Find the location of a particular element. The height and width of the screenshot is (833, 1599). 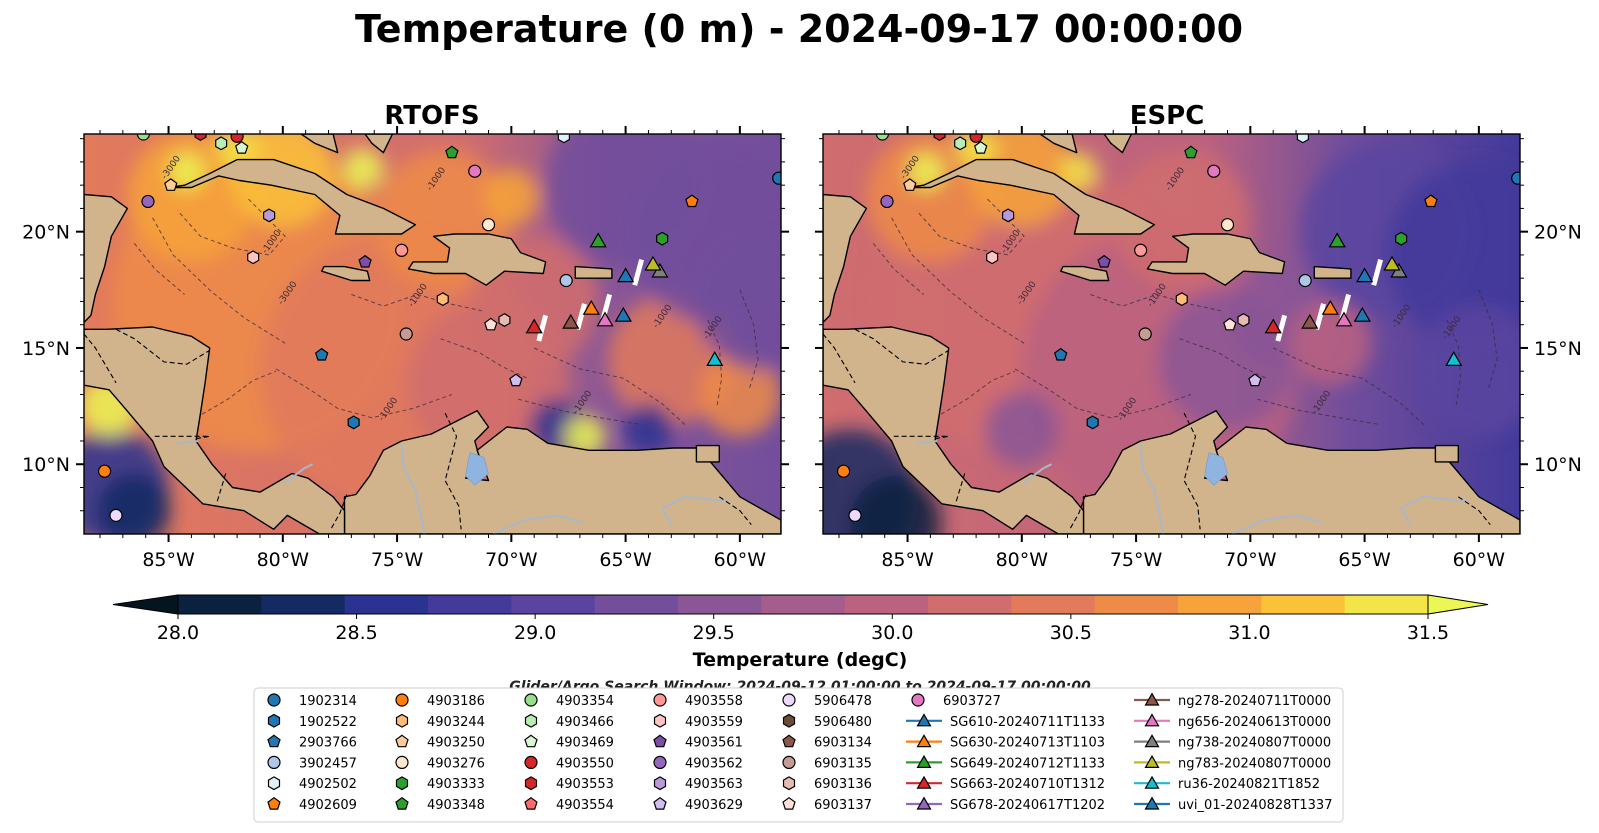

colorbar-tick-label: 29.5 is located at coordinates (714, 633).